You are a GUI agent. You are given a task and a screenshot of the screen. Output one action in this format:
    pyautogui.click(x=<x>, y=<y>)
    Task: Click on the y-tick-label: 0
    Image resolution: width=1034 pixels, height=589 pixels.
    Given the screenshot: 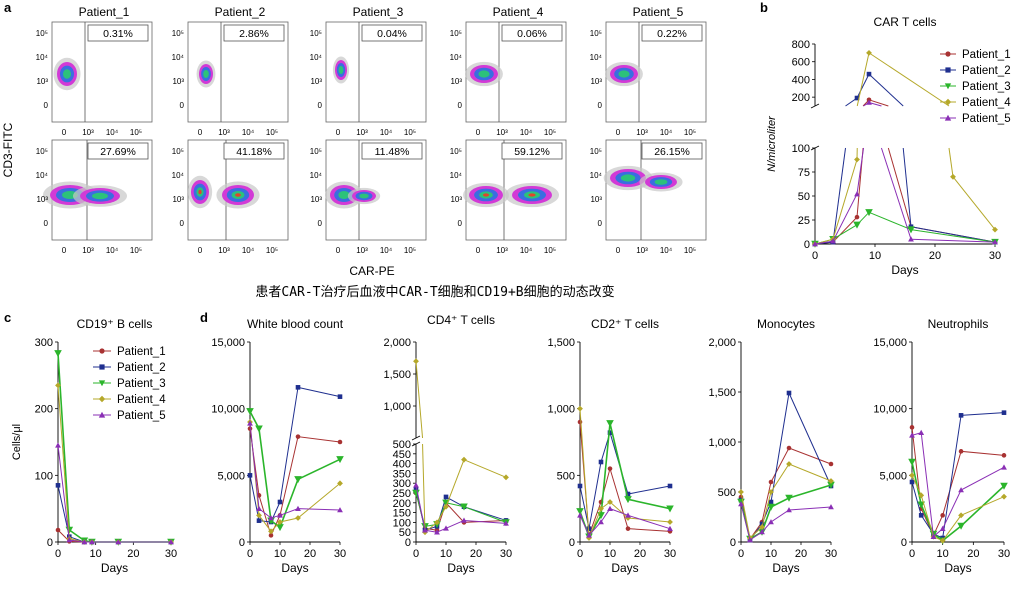 What is the action you would take?
    pyautogui.click(x=807, y=245)
    